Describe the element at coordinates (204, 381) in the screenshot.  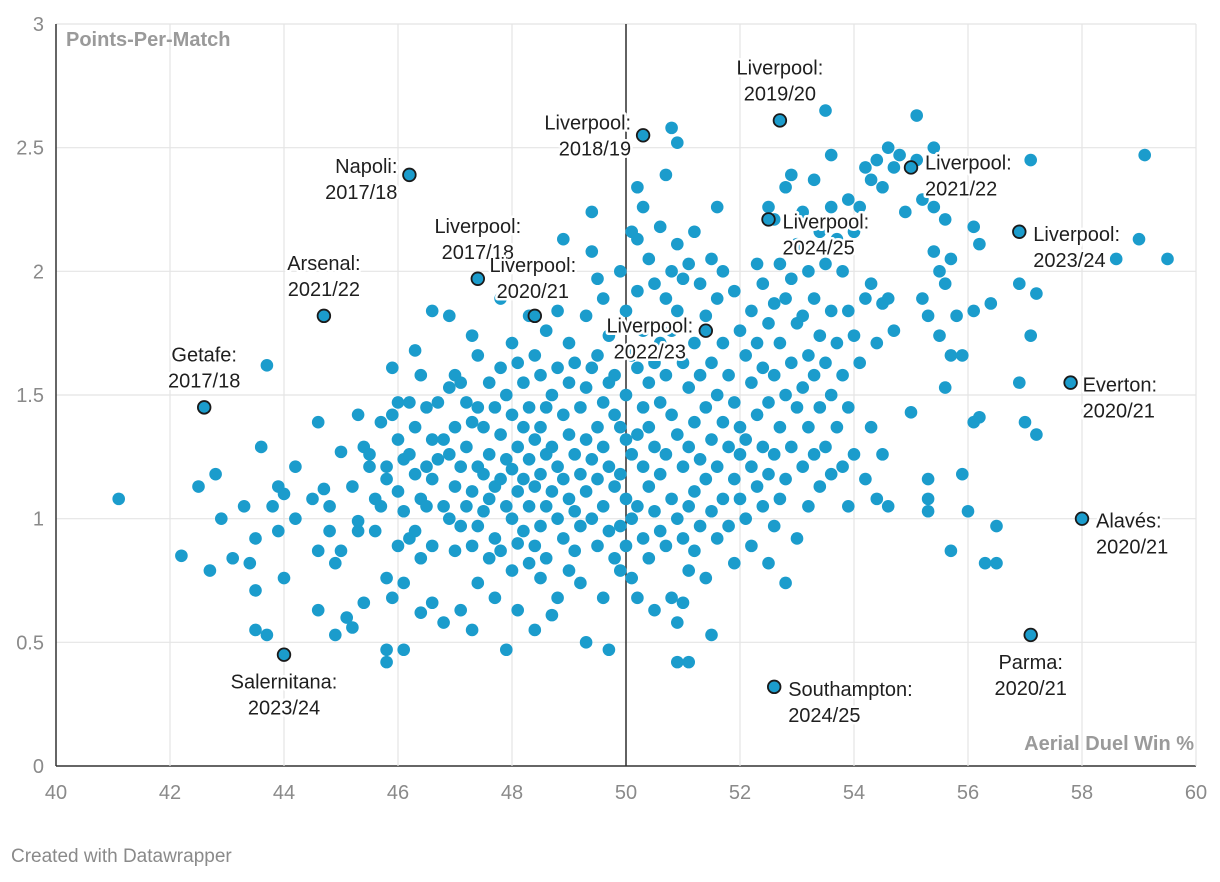
I see `annotation-season: 2017/18` at that location.